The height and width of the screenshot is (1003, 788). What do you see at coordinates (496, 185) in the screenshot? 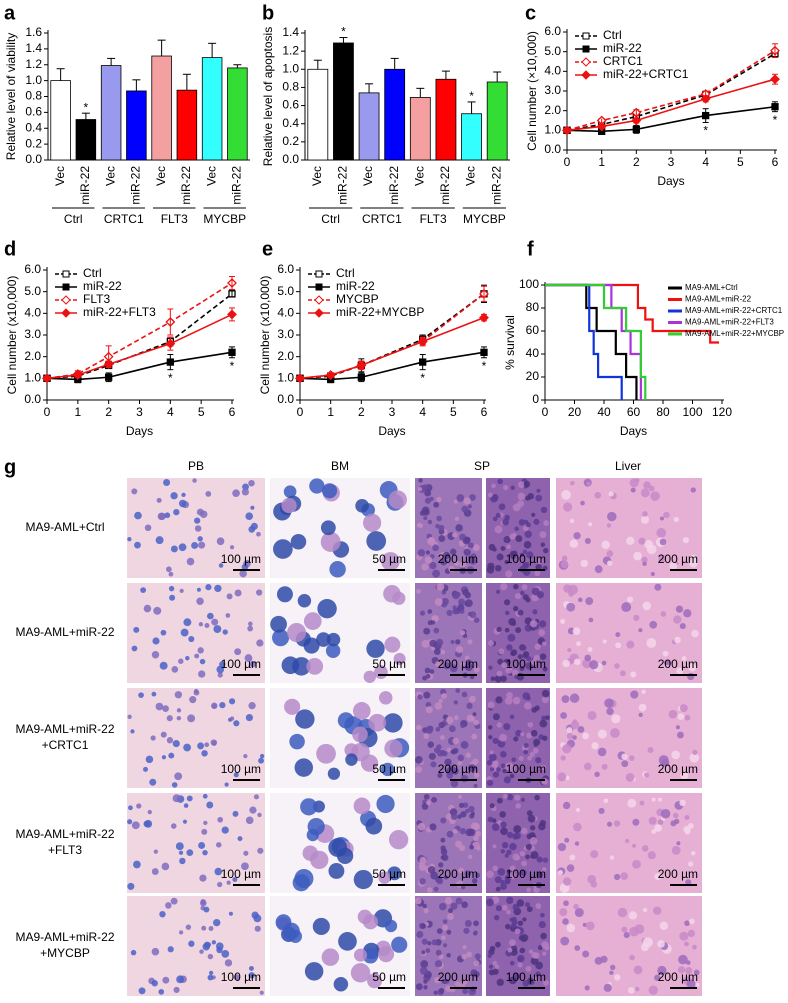
I see `x-tick-label: miR-22` at bounding box center [496, 185].